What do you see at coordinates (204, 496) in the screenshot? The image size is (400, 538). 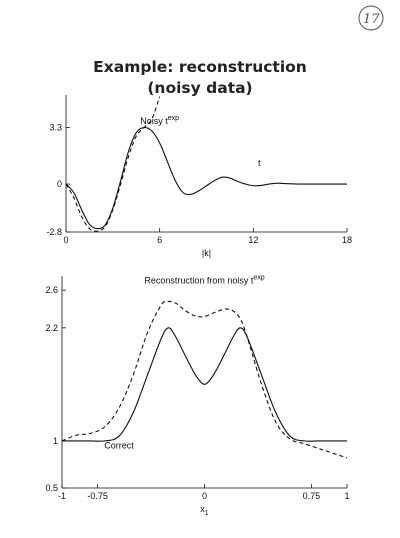 I see `bottom-xtick-label-2: 0` at bounding box center [204, 496].